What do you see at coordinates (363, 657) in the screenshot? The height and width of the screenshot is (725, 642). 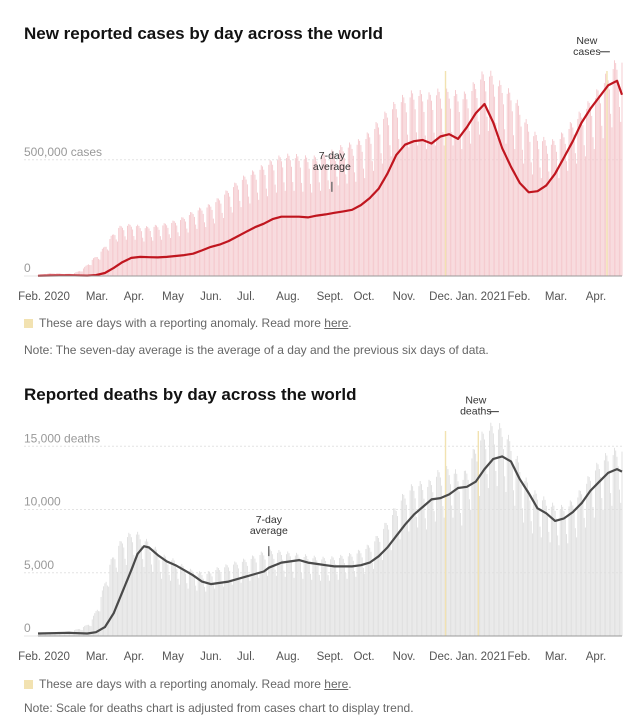 I see `x-tick-label: Oct.` at bounding box center [363, 657].